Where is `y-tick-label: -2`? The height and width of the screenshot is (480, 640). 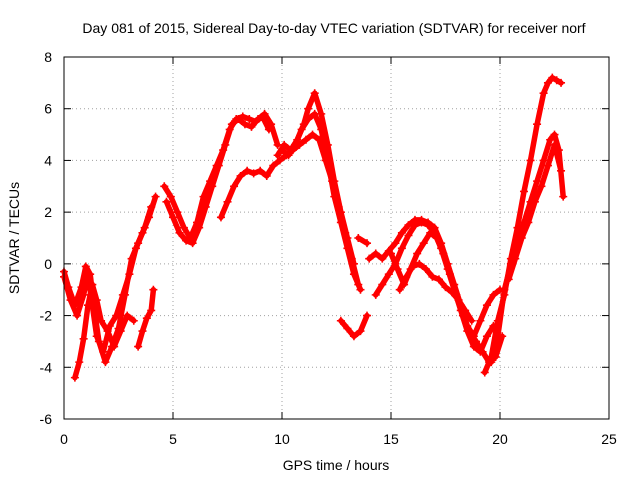 y-tick-label: -2 is located at coordinates (46, 316).